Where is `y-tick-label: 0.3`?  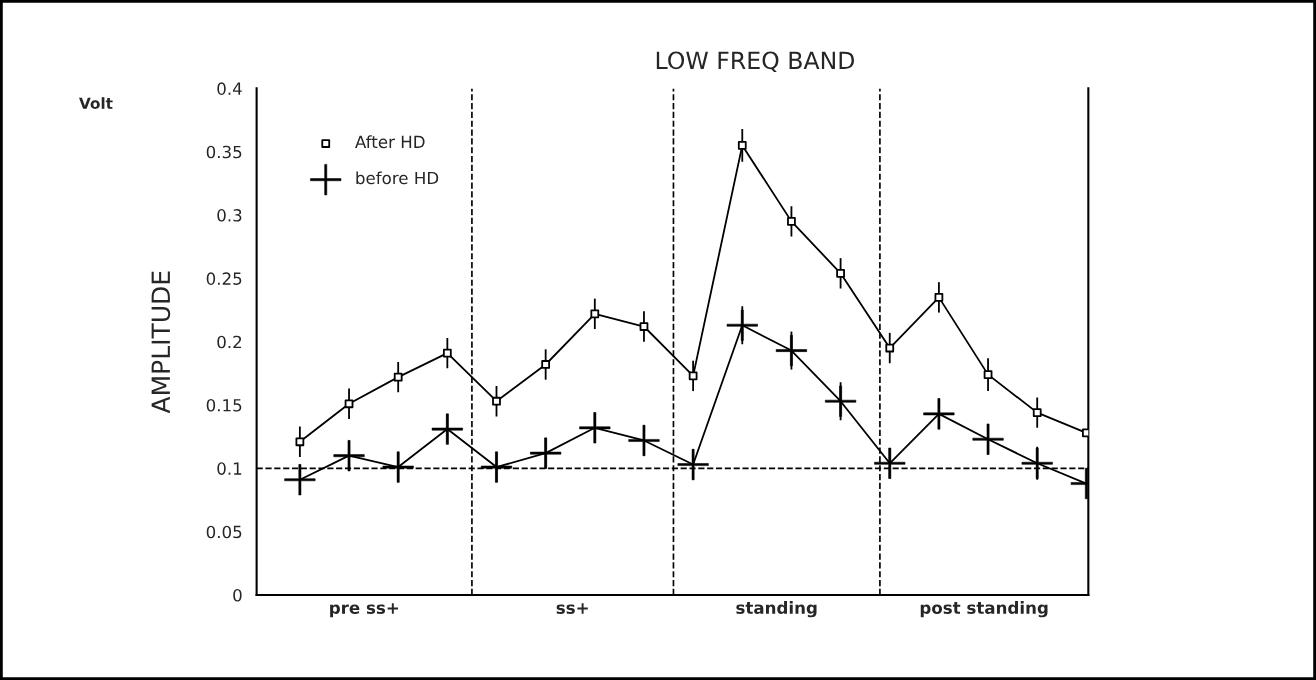 y-tick-label: 0.3 is located at coordinates (229, 215).